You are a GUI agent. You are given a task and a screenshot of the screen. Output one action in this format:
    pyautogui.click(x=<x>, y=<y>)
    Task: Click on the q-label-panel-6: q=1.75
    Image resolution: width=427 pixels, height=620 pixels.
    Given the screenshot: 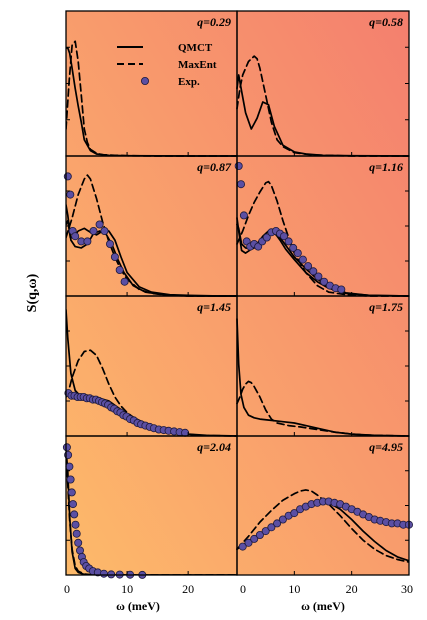 What is the action you would take?
    pyautogui.click(x=386, y=307)
    